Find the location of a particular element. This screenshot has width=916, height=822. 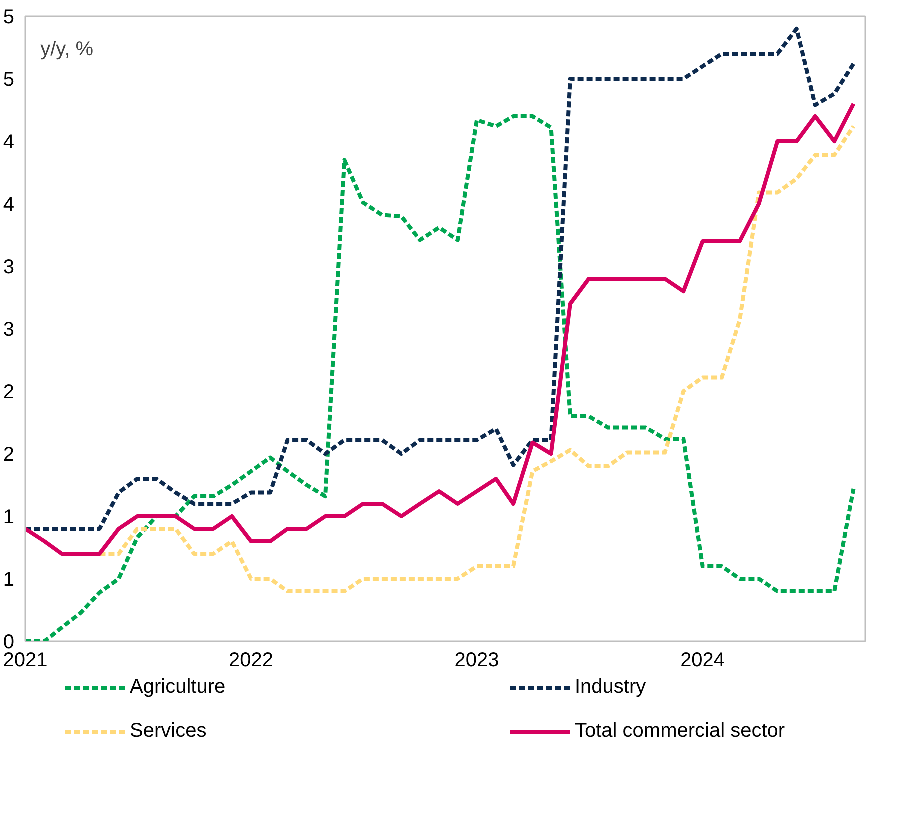

legend-label: Services is located at coordinates (169, 731).